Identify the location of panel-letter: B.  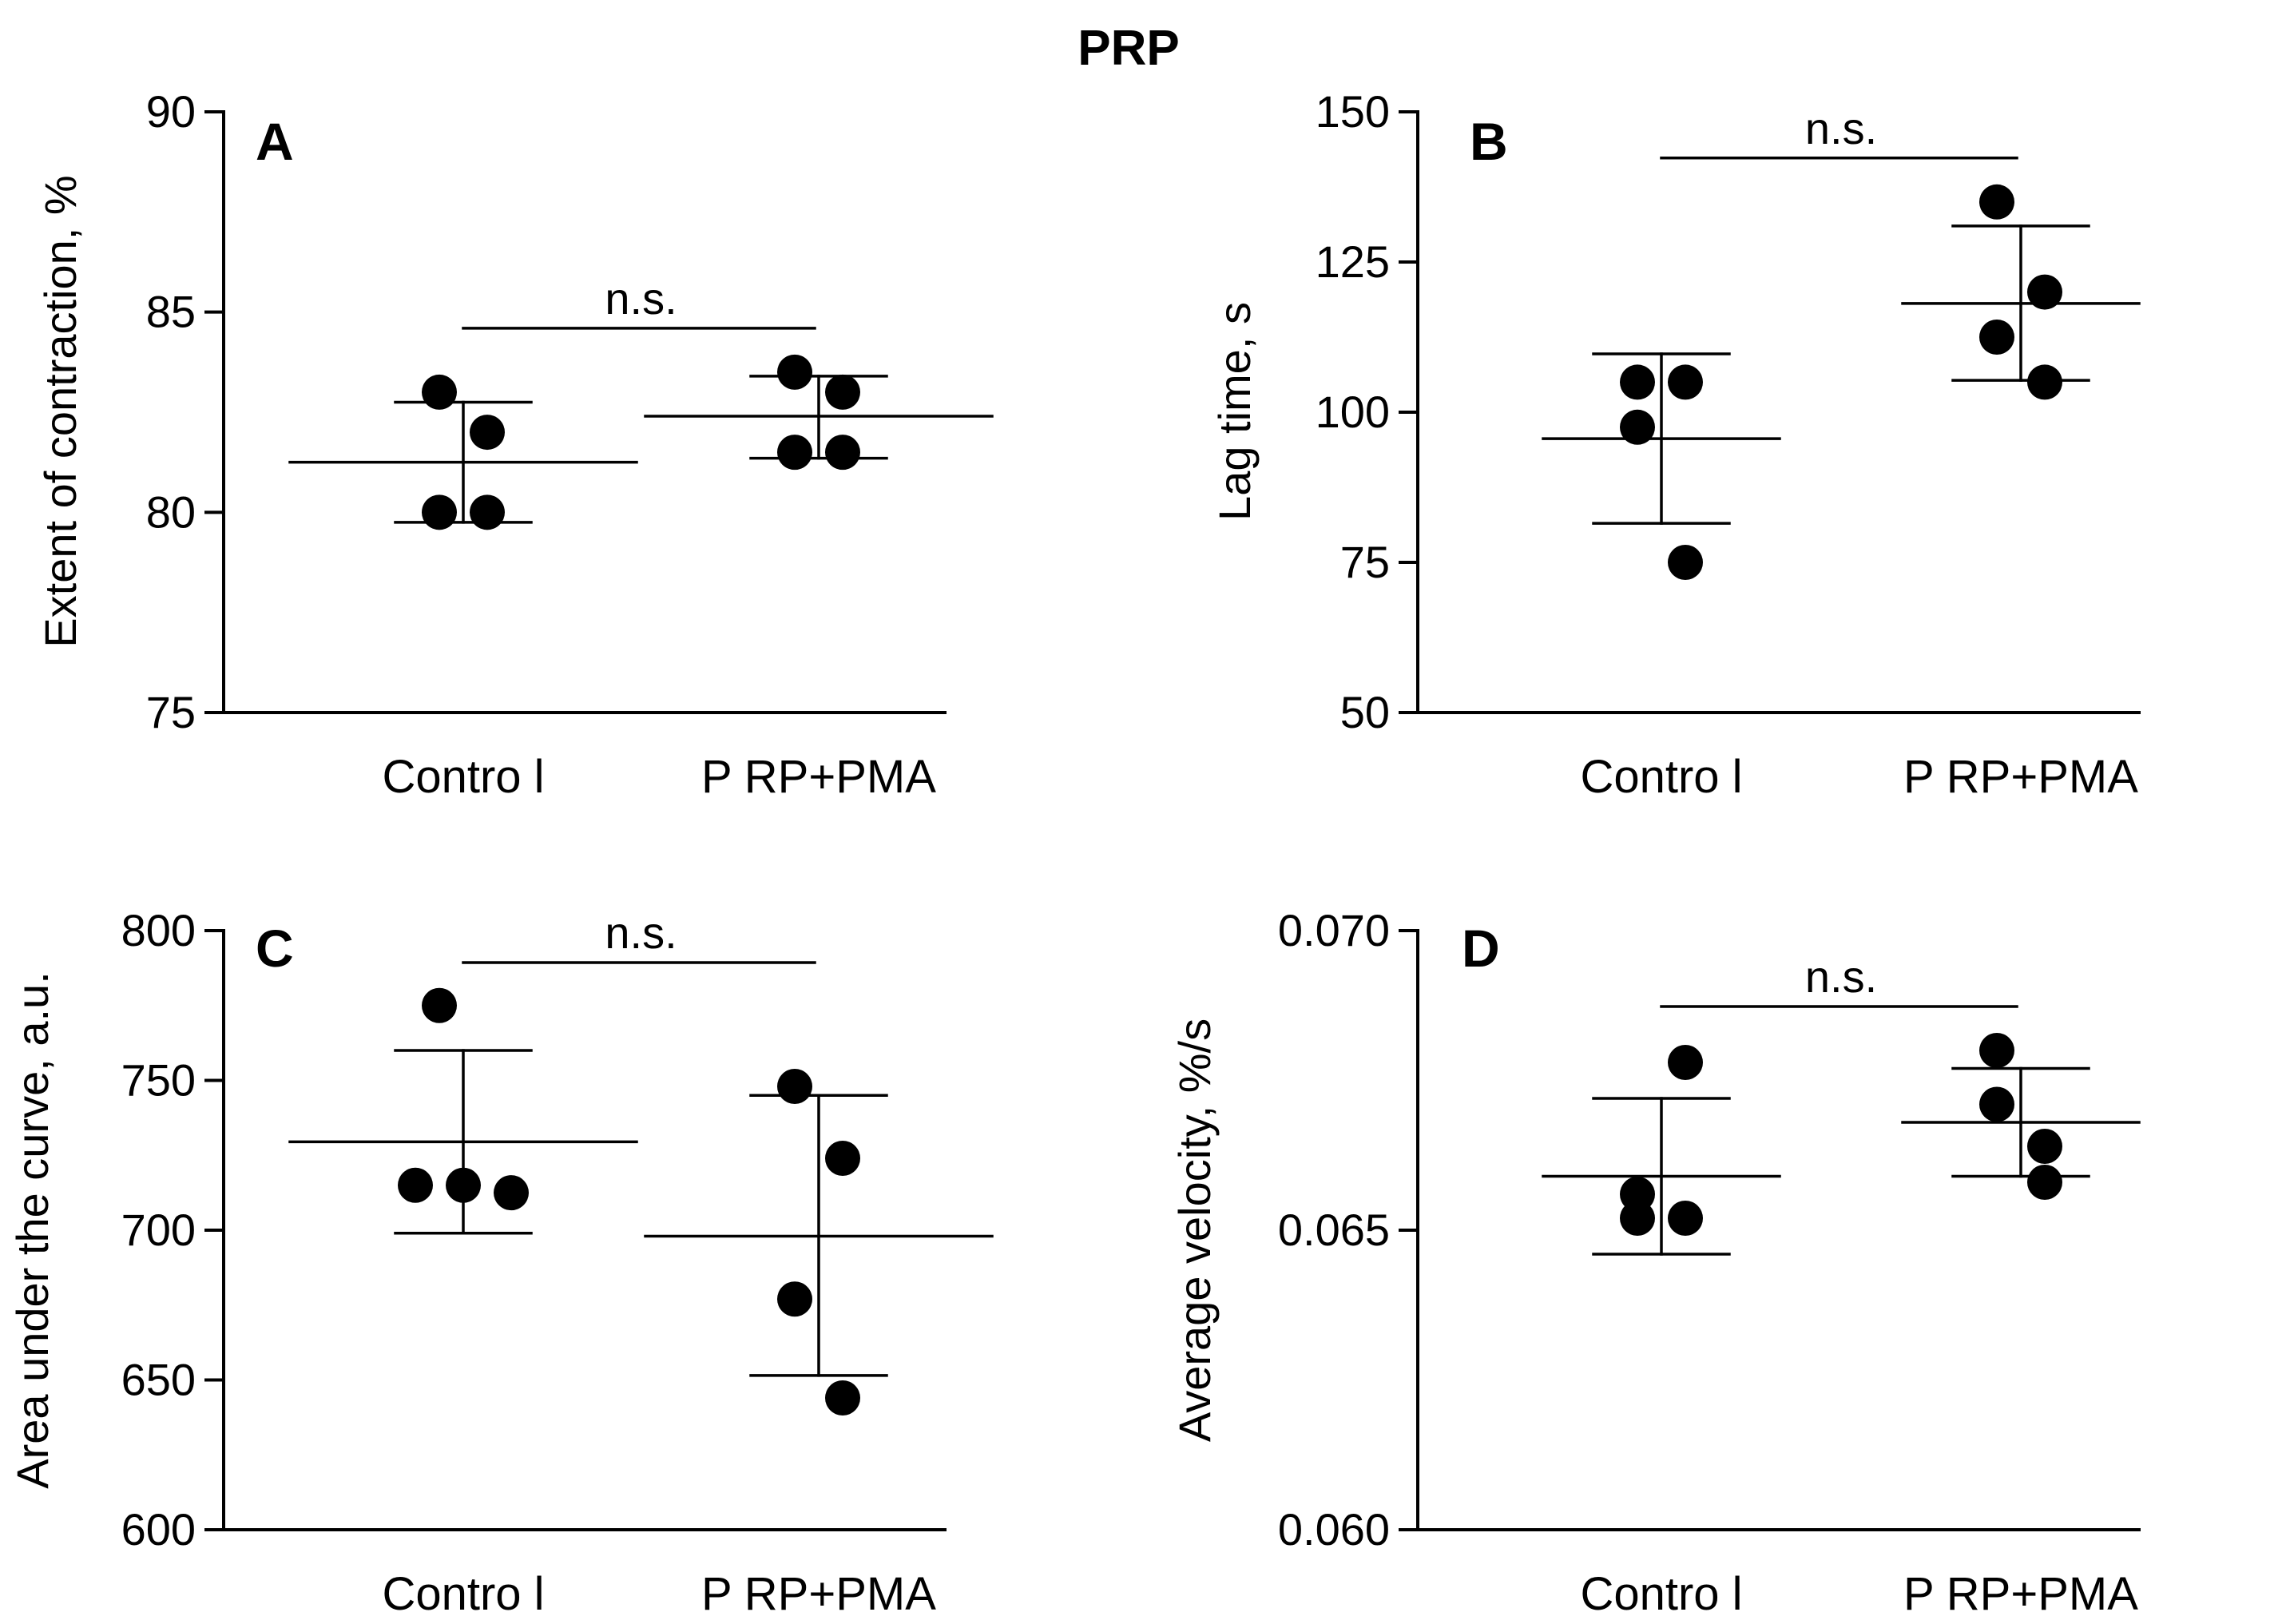
(1489, 141).